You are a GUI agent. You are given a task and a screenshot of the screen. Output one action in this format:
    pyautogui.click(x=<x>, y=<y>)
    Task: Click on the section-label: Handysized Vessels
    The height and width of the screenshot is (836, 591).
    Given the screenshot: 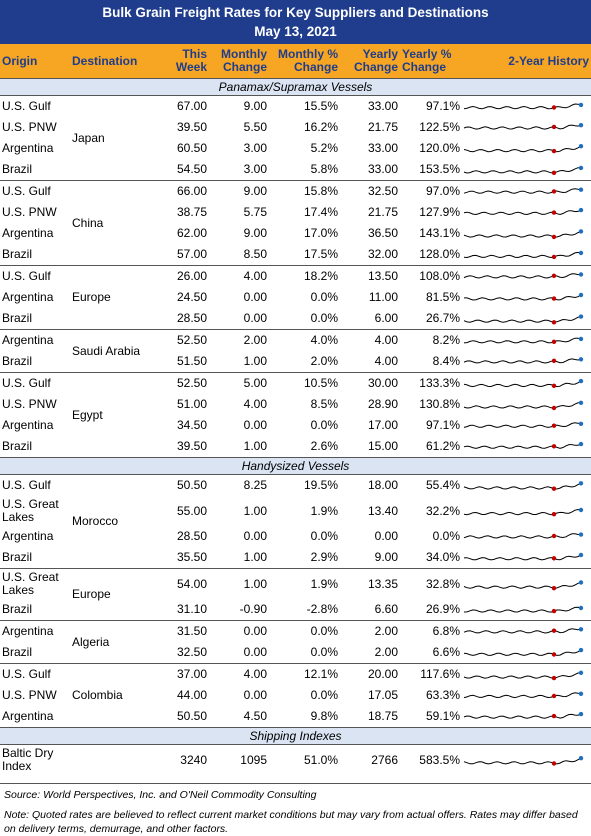 What is the action you would take?
    pyautogui.click(x=295, y=466)
    